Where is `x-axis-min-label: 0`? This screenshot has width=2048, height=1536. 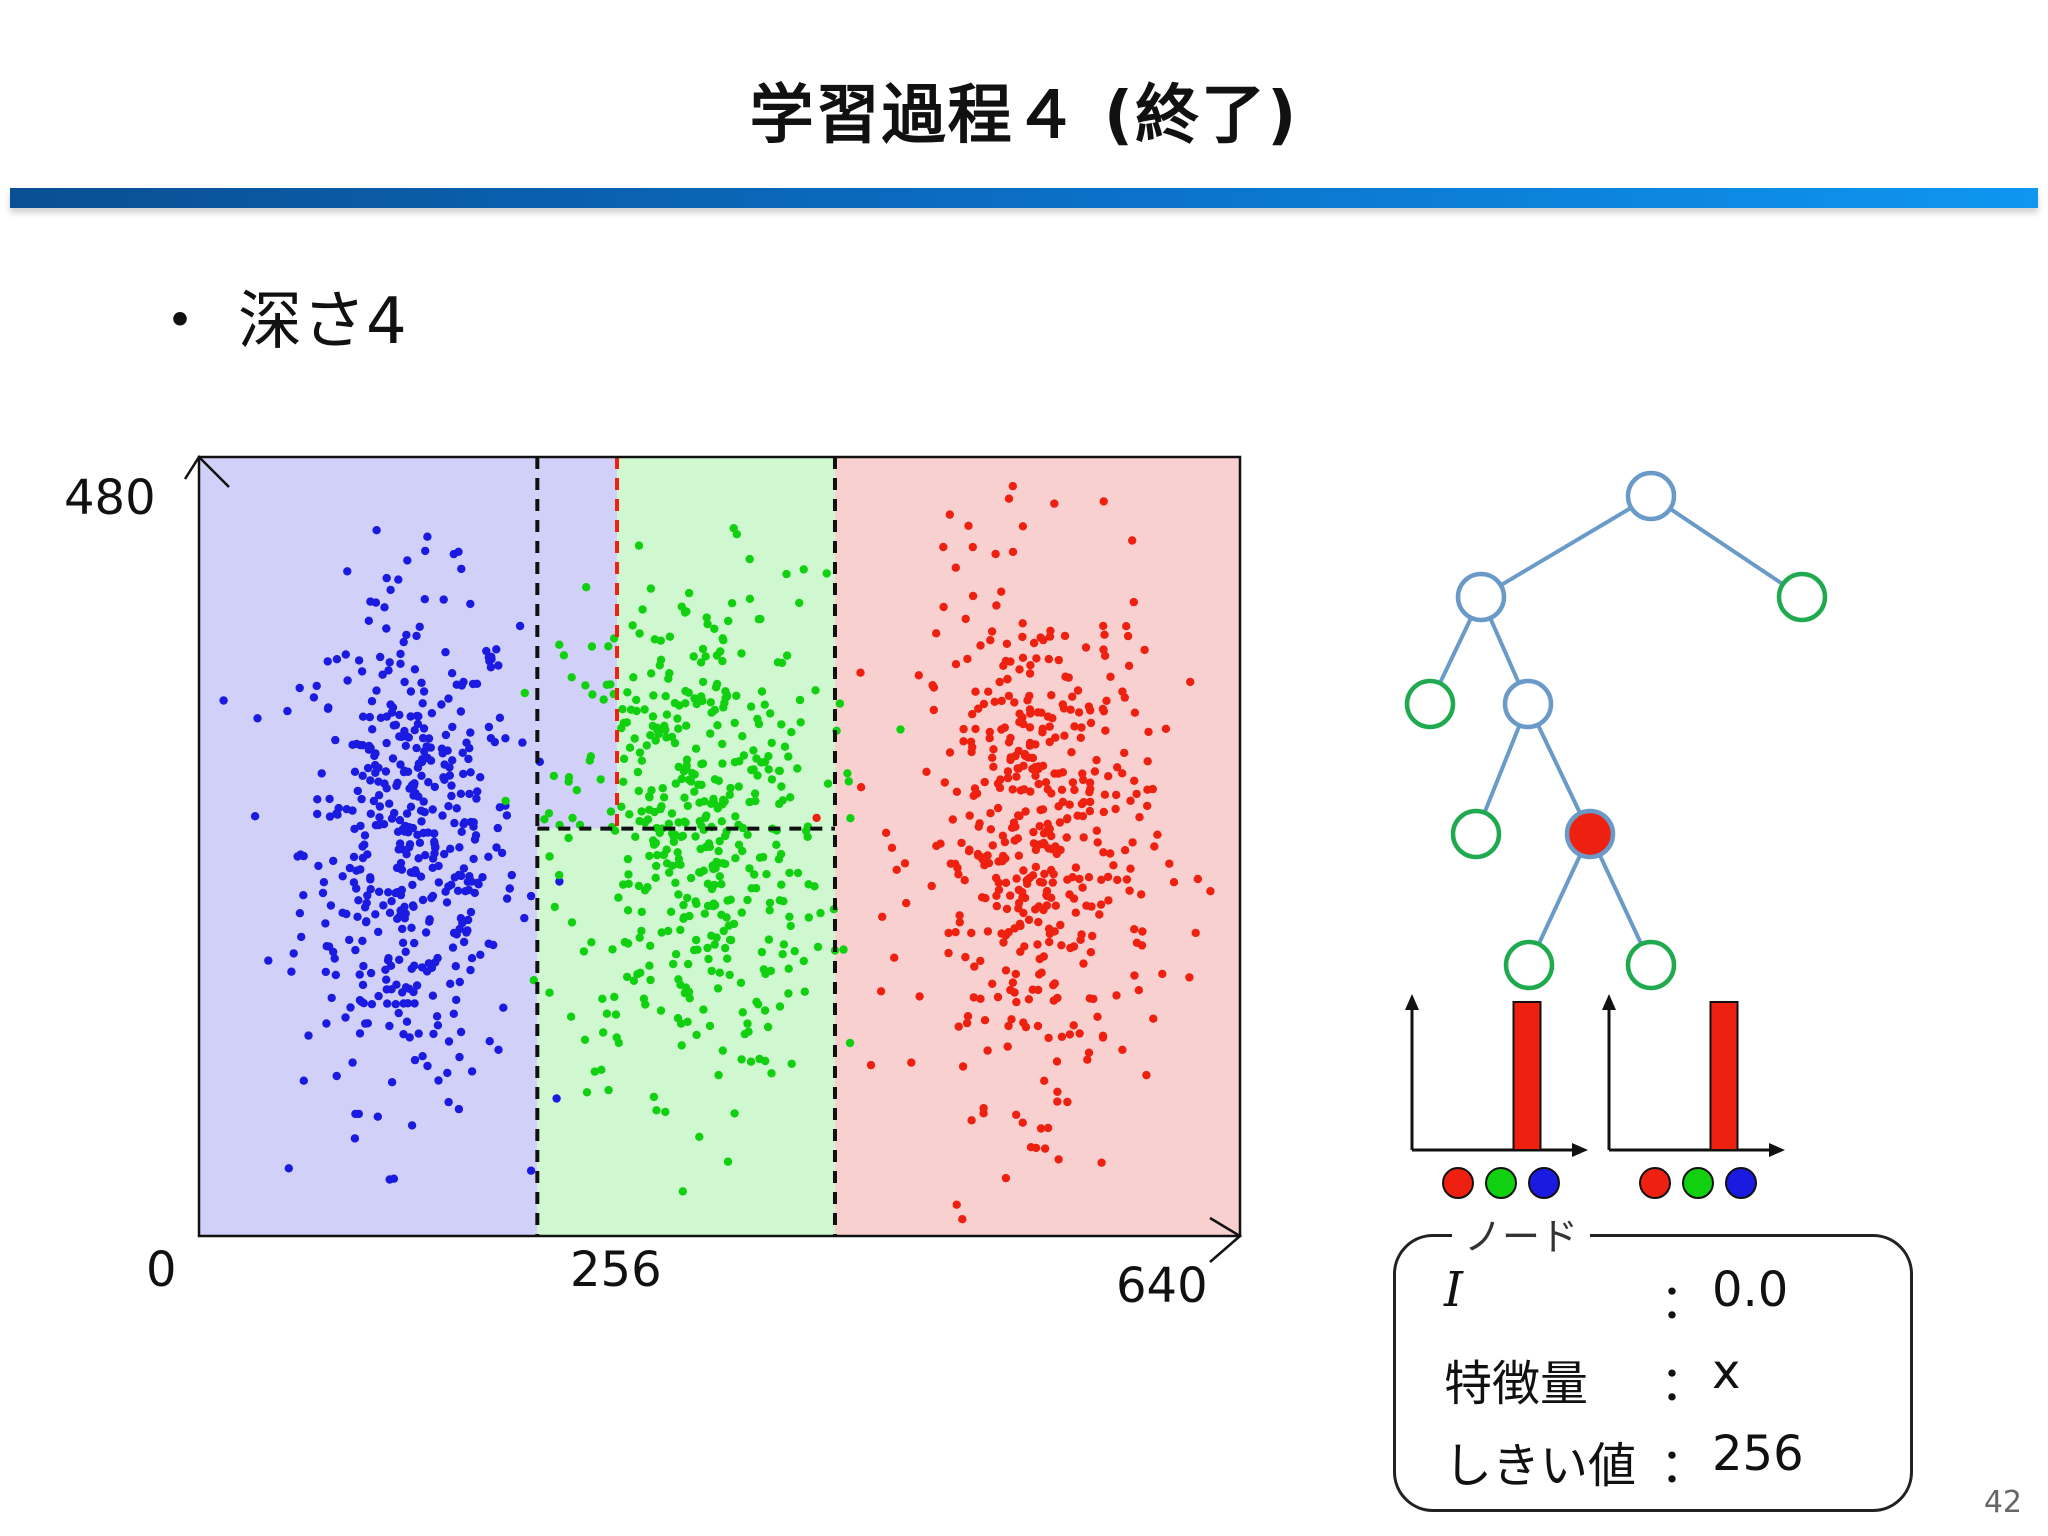
x-axis-min-label: 0 is located at coordinates (161, 1270).